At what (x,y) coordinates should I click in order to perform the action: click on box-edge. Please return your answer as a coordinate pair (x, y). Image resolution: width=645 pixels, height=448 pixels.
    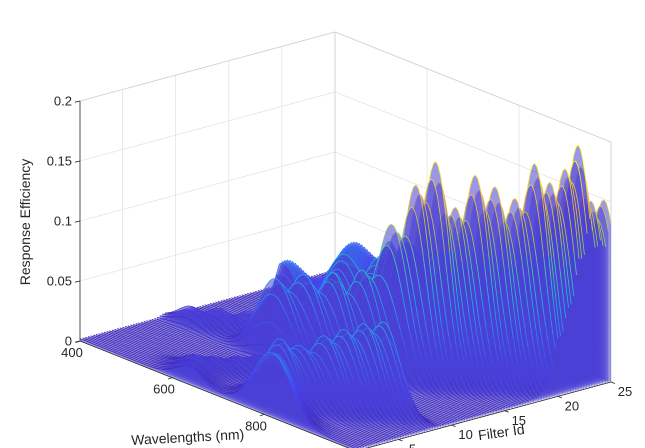
    Looking at the image, I should click on (207, 66).